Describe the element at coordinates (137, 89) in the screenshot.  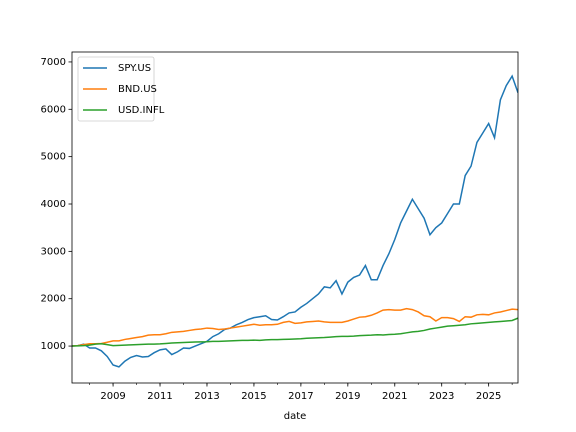
I see `legend-label: BND.US` at that location.